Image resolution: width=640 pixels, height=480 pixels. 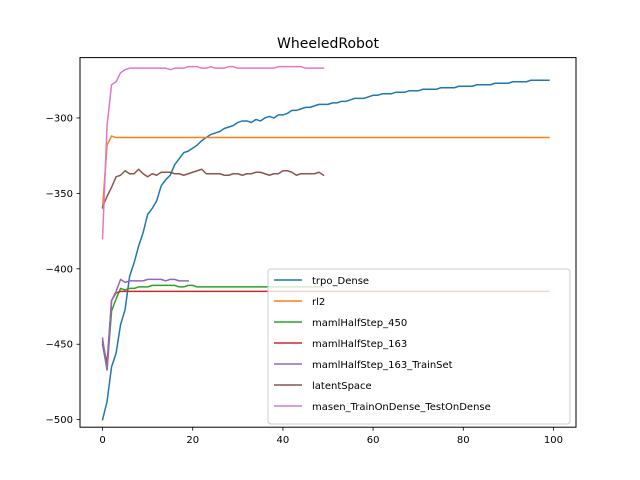 What do you see at coordinates (192, 440) in the screenshot?
I see `x-tick-label: 20` at bounding box center [192, 440].